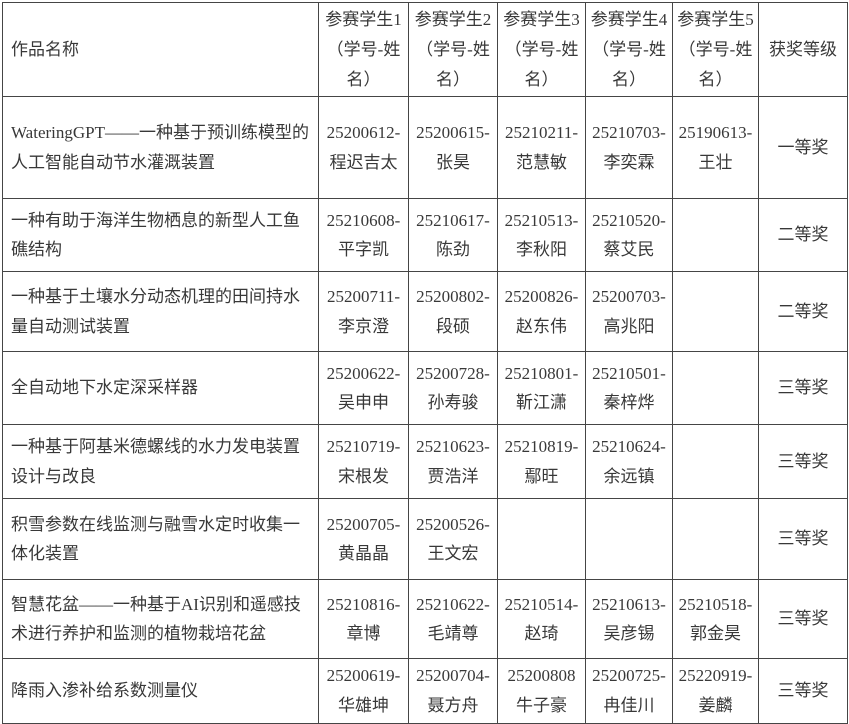 This screenshot has width=849, height=724. Describe the element at coordinates (629, 691) in the screenshot. I see `student-cell: 25200725- 冉佳川` at that location.